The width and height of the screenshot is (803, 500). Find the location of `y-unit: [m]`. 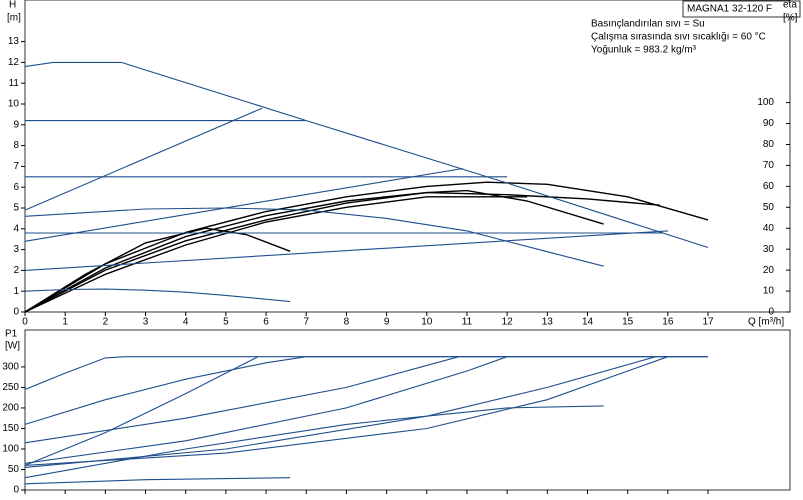

y-unit: [m] is located at coordinates (14, 18).